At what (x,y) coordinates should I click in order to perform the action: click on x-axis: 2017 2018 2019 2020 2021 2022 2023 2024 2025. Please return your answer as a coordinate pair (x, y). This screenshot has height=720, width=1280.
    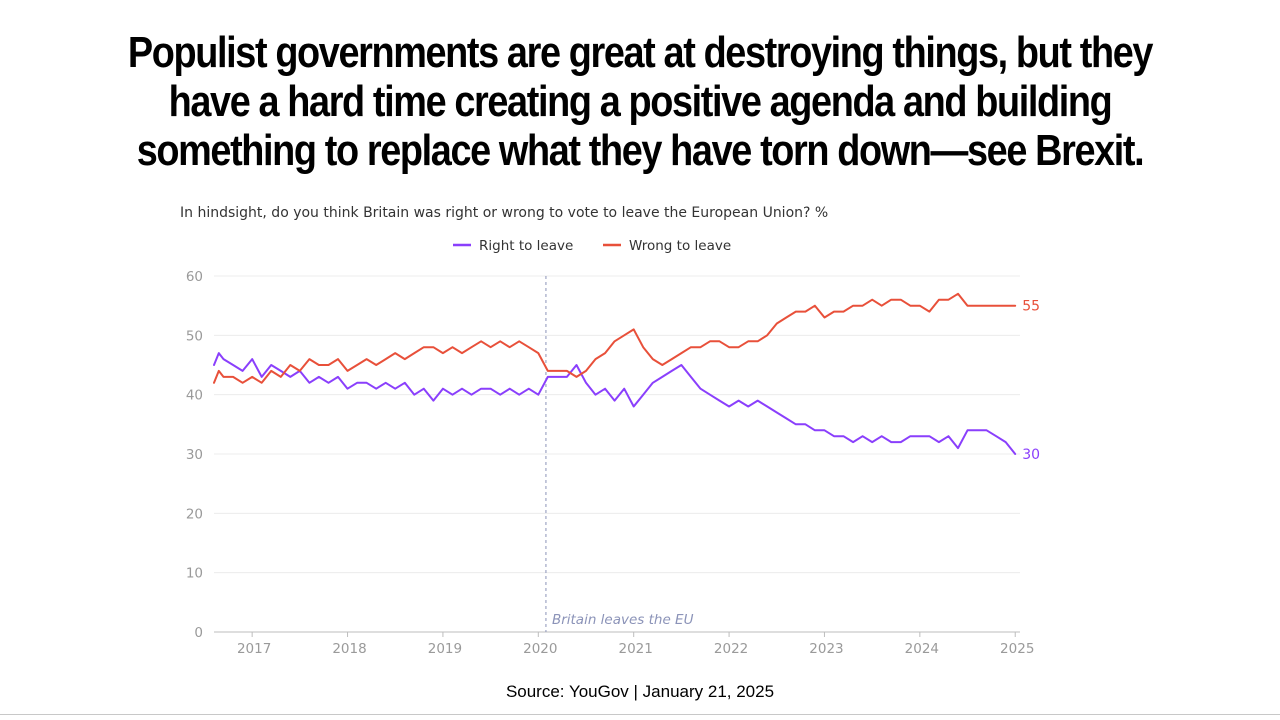
    Looking at the image, I should click on (635, 644).